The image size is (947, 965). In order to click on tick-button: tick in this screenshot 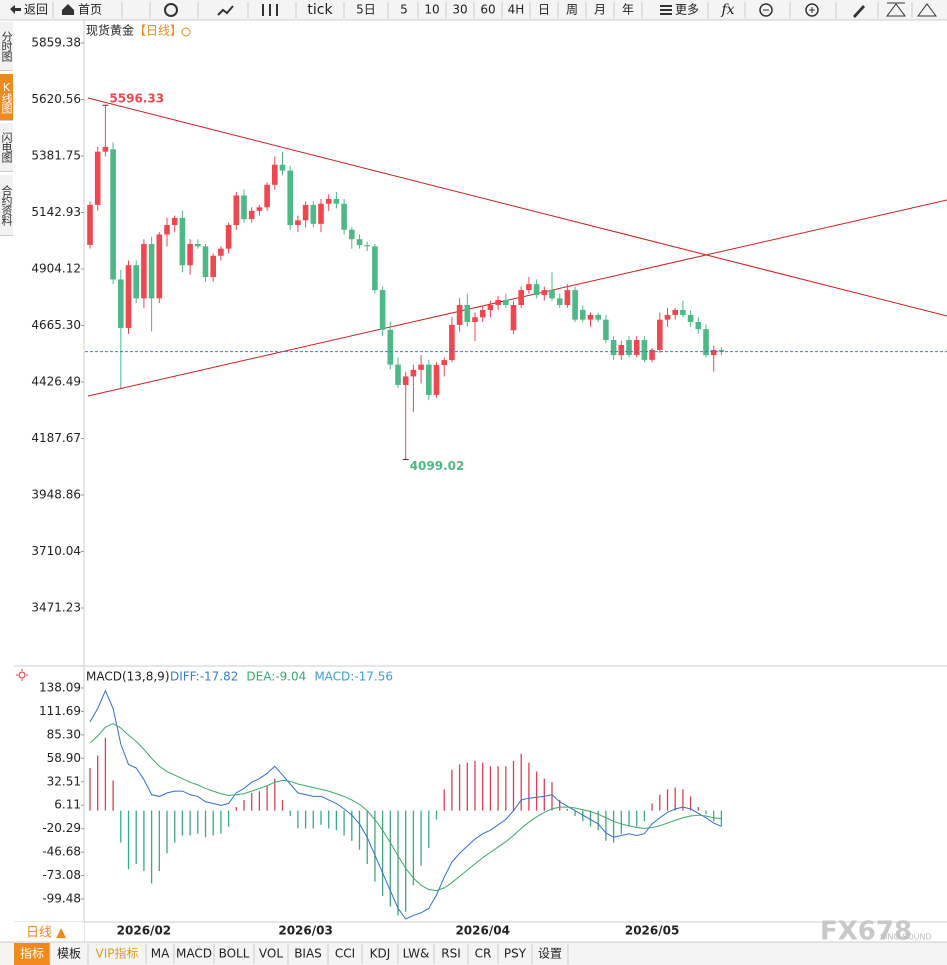, I will do `click(320, 10)`.